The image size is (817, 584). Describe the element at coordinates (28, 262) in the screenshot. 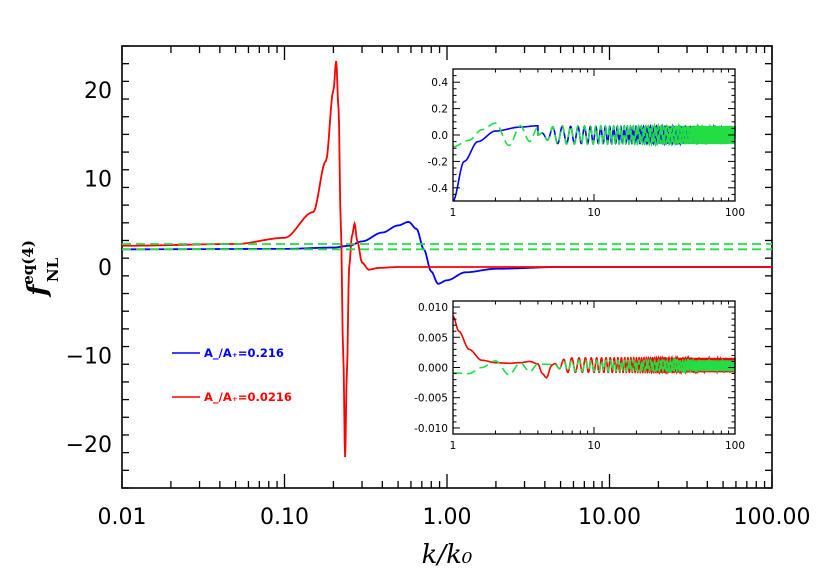

I see `y-axis-title-super: eq(4)` at that location.